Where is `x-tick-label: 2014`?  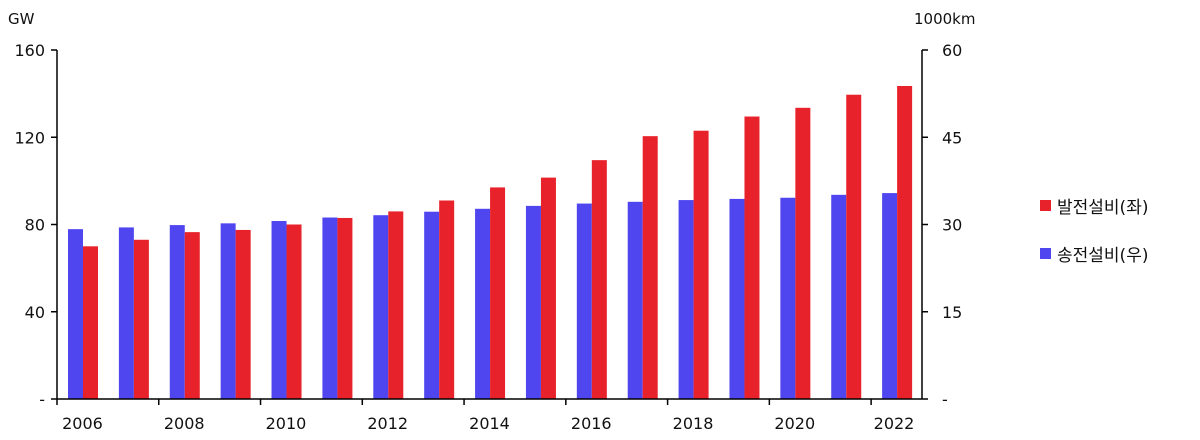
x-tick-label: 2014 is located at coordinates (489, 423).